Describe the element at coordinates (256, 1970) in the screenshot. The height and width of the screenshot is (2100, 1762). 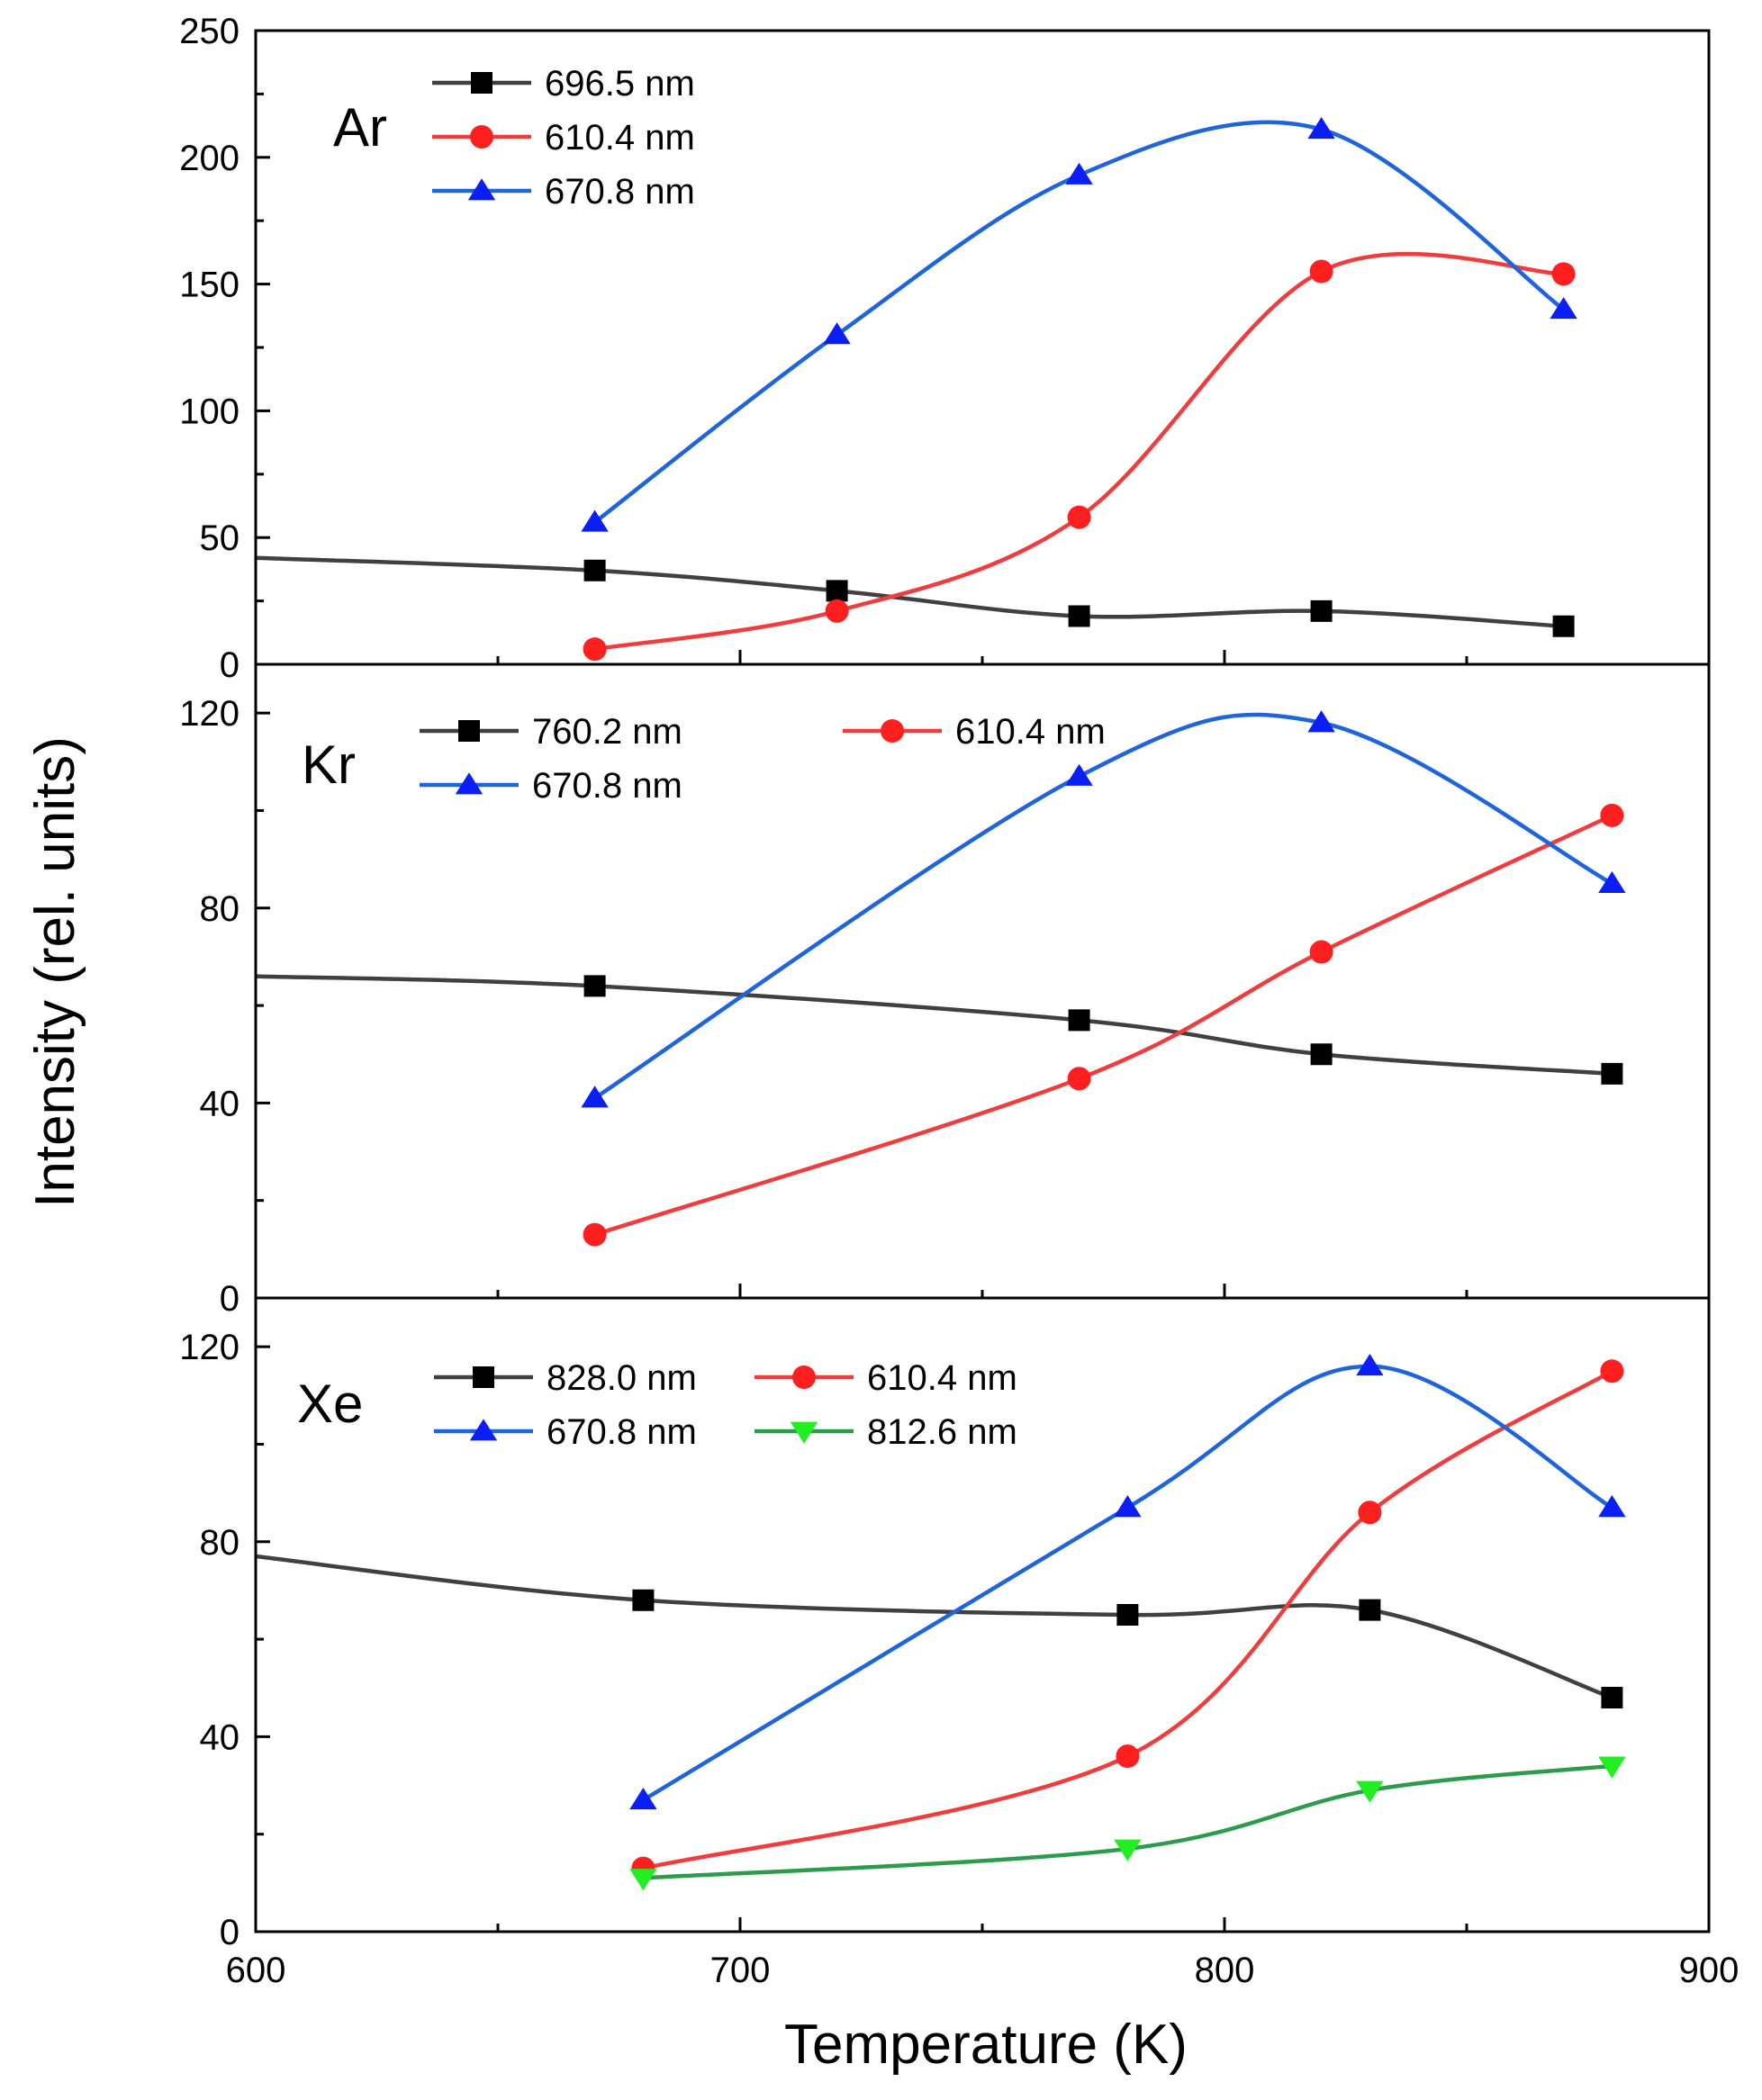
I see `x-tick-label: 600` at that location.